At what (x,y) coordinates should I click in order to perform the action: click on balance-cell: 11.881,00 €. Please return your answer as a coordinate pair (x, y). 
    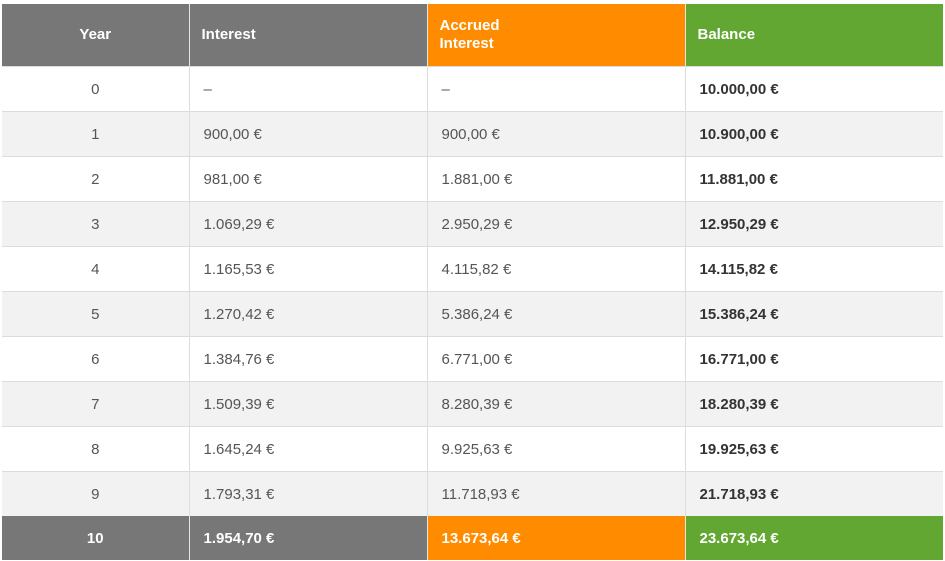
    Looking at the image, I should click on (814, 179).